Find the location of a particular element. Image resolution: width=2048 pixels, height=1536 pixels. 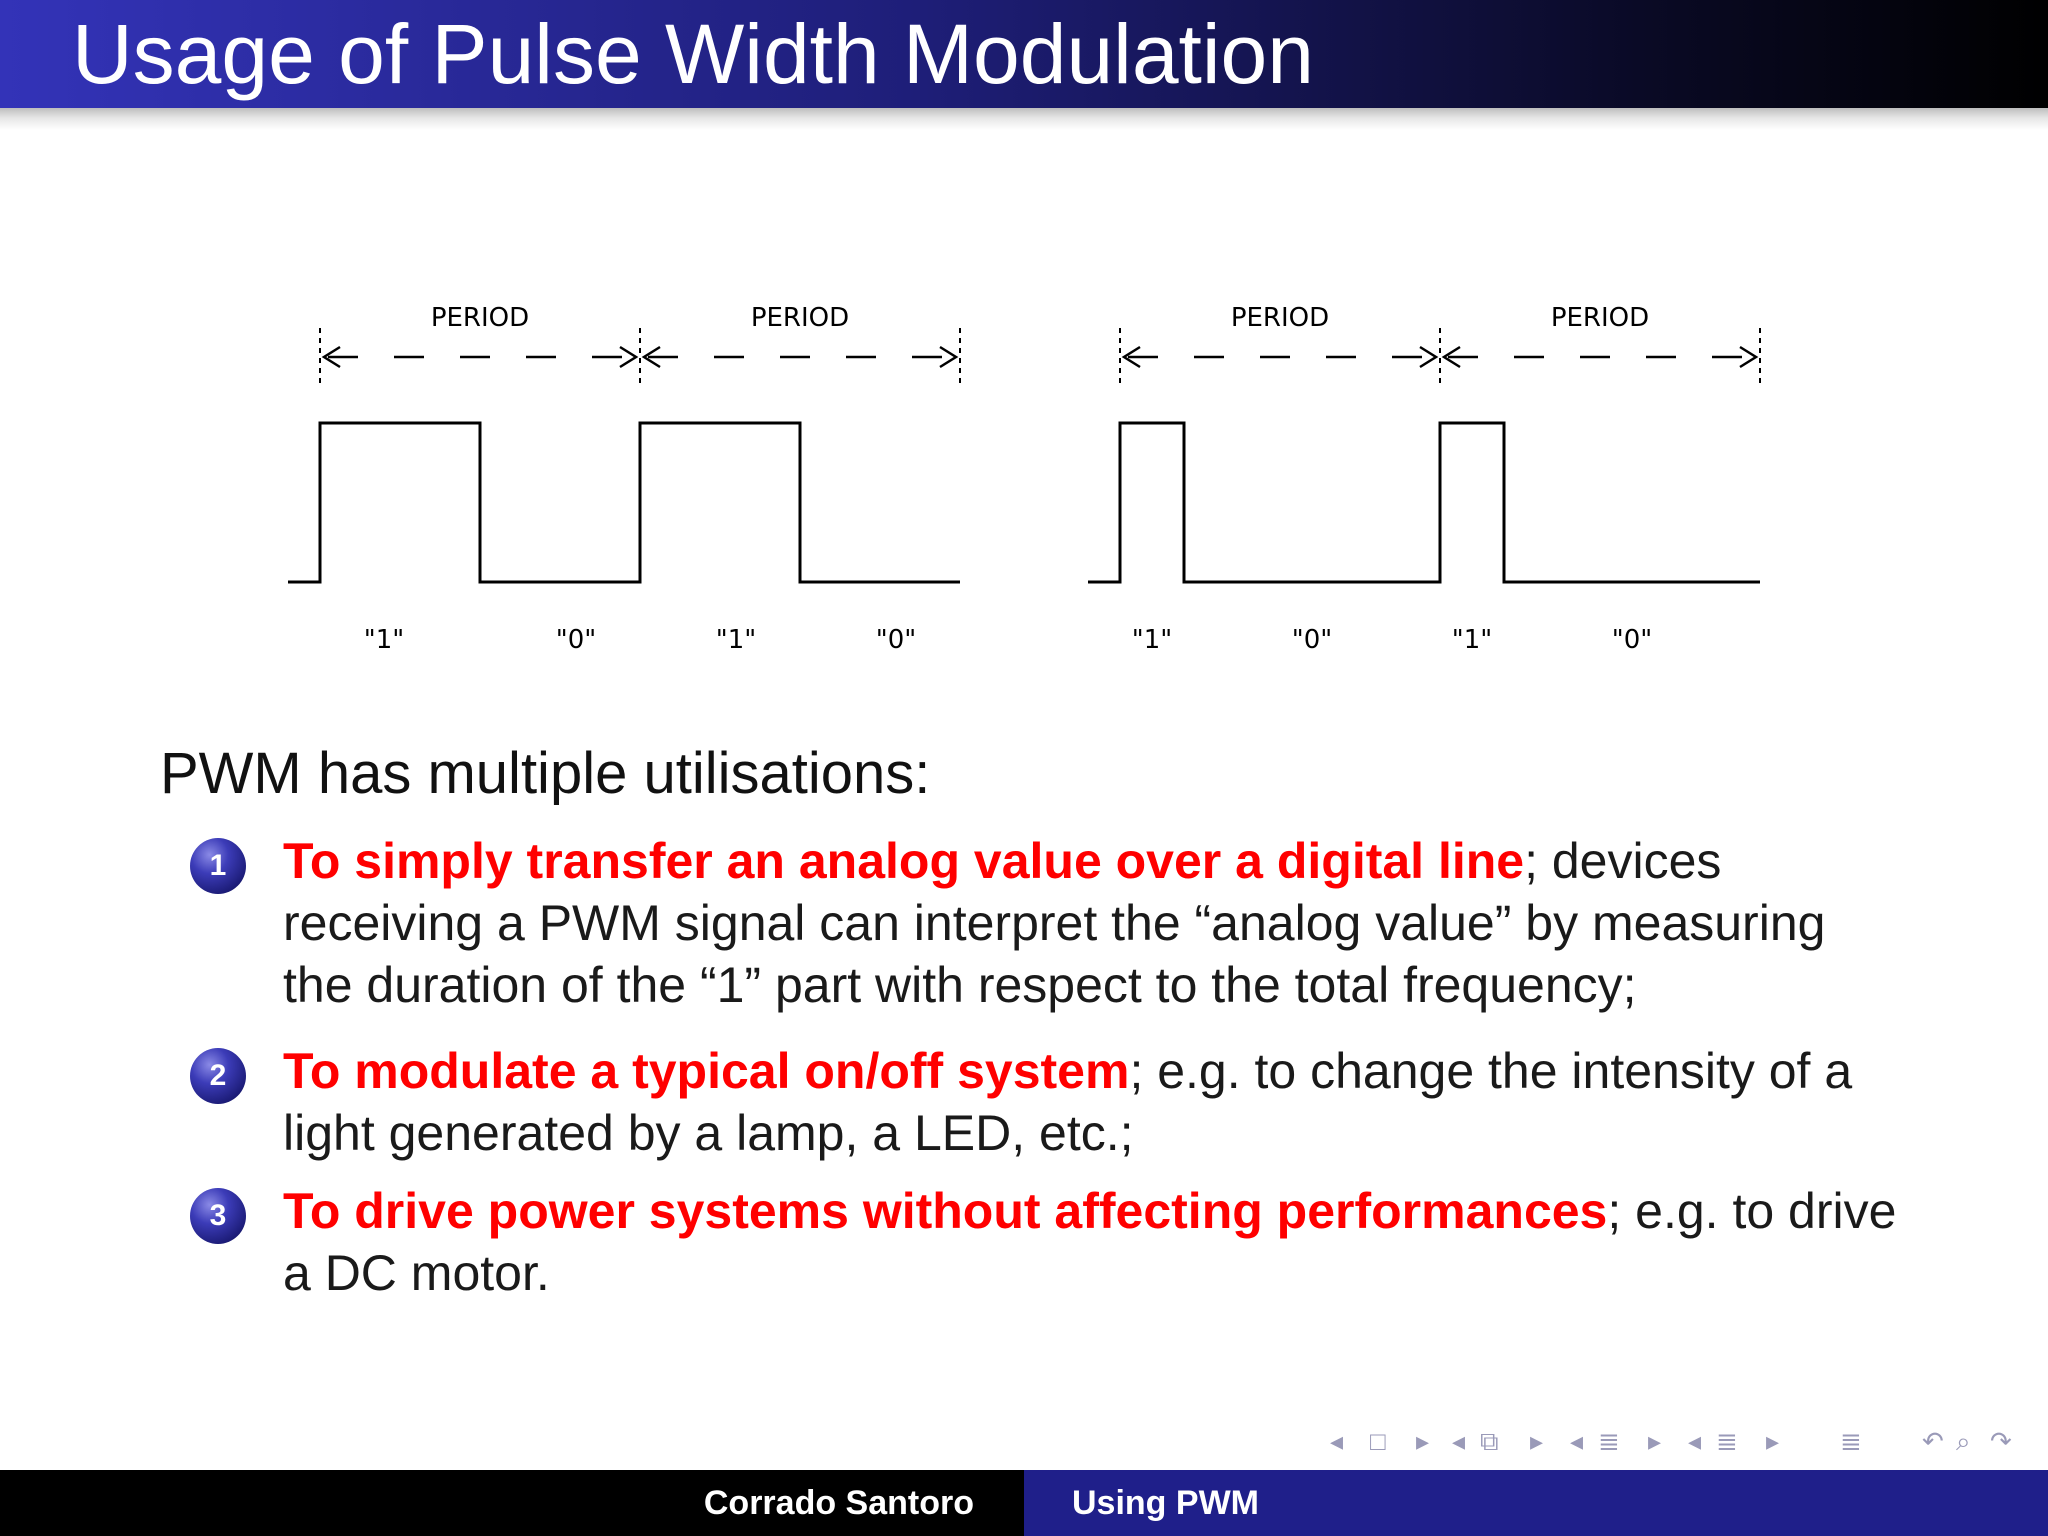

nav-part-icon: ≣ is located at coordinates (1727, 1441).